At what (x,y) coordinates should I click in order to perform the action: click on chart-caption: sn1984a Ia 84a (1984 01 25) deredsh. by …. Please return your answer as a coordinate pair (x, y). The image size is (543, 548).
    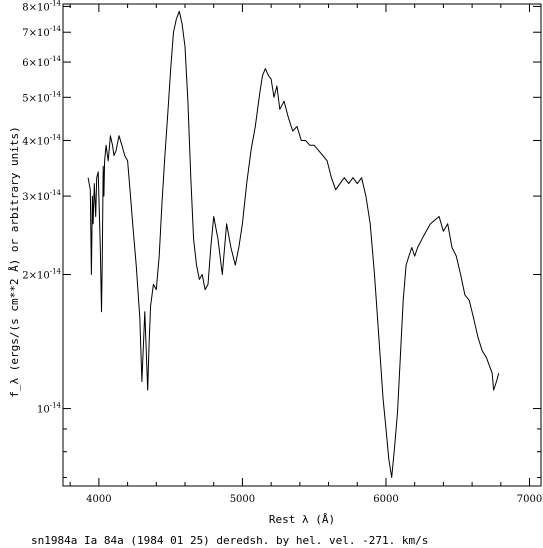
    Looking at the image, I should click on (229, 540).